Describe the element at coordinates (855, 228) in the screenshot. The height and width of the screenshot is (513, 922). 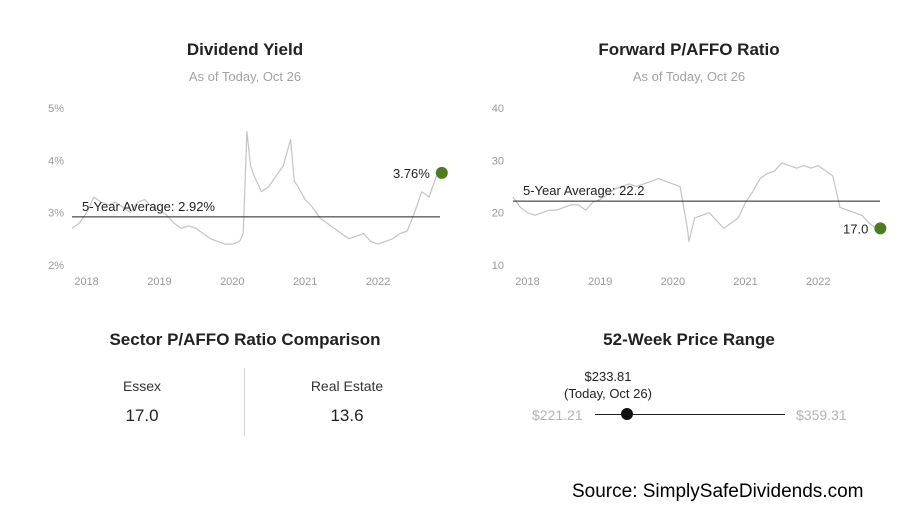
I see `latest-value-label: 17.0` at that location.